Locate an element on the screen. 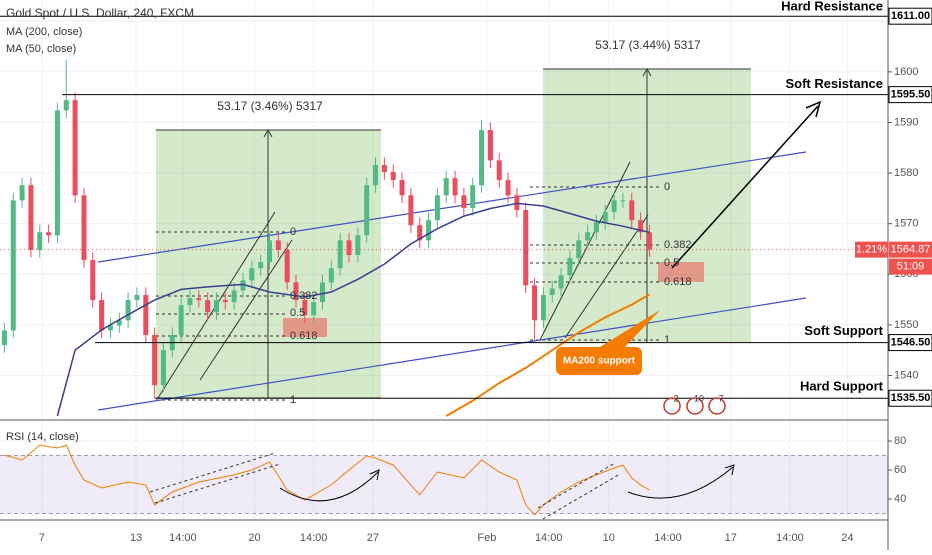 This screenshot has height=555, width=932. target-zone is located at coordinates (305, 327).